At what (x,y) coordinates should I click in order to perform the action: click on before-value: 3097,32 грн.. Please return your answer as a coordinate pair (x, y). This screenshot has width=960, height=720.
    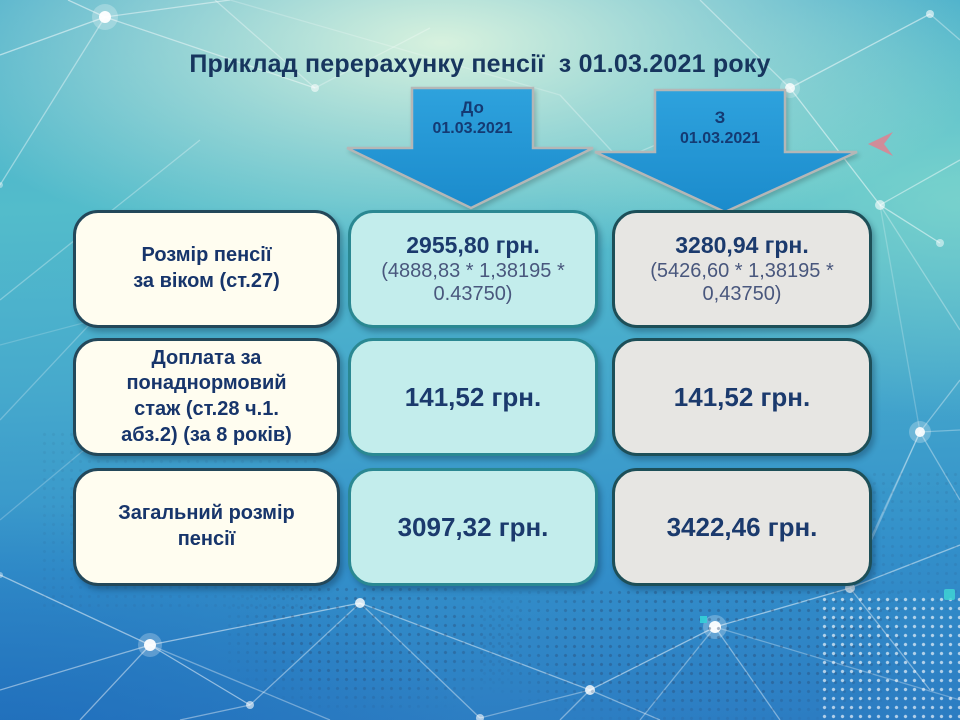
    Looking at the image, I should click on (473, 526).